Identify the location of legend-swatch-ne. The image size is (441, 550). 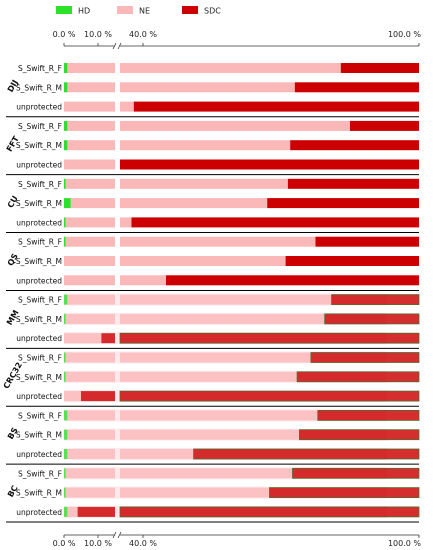
(125, 10).